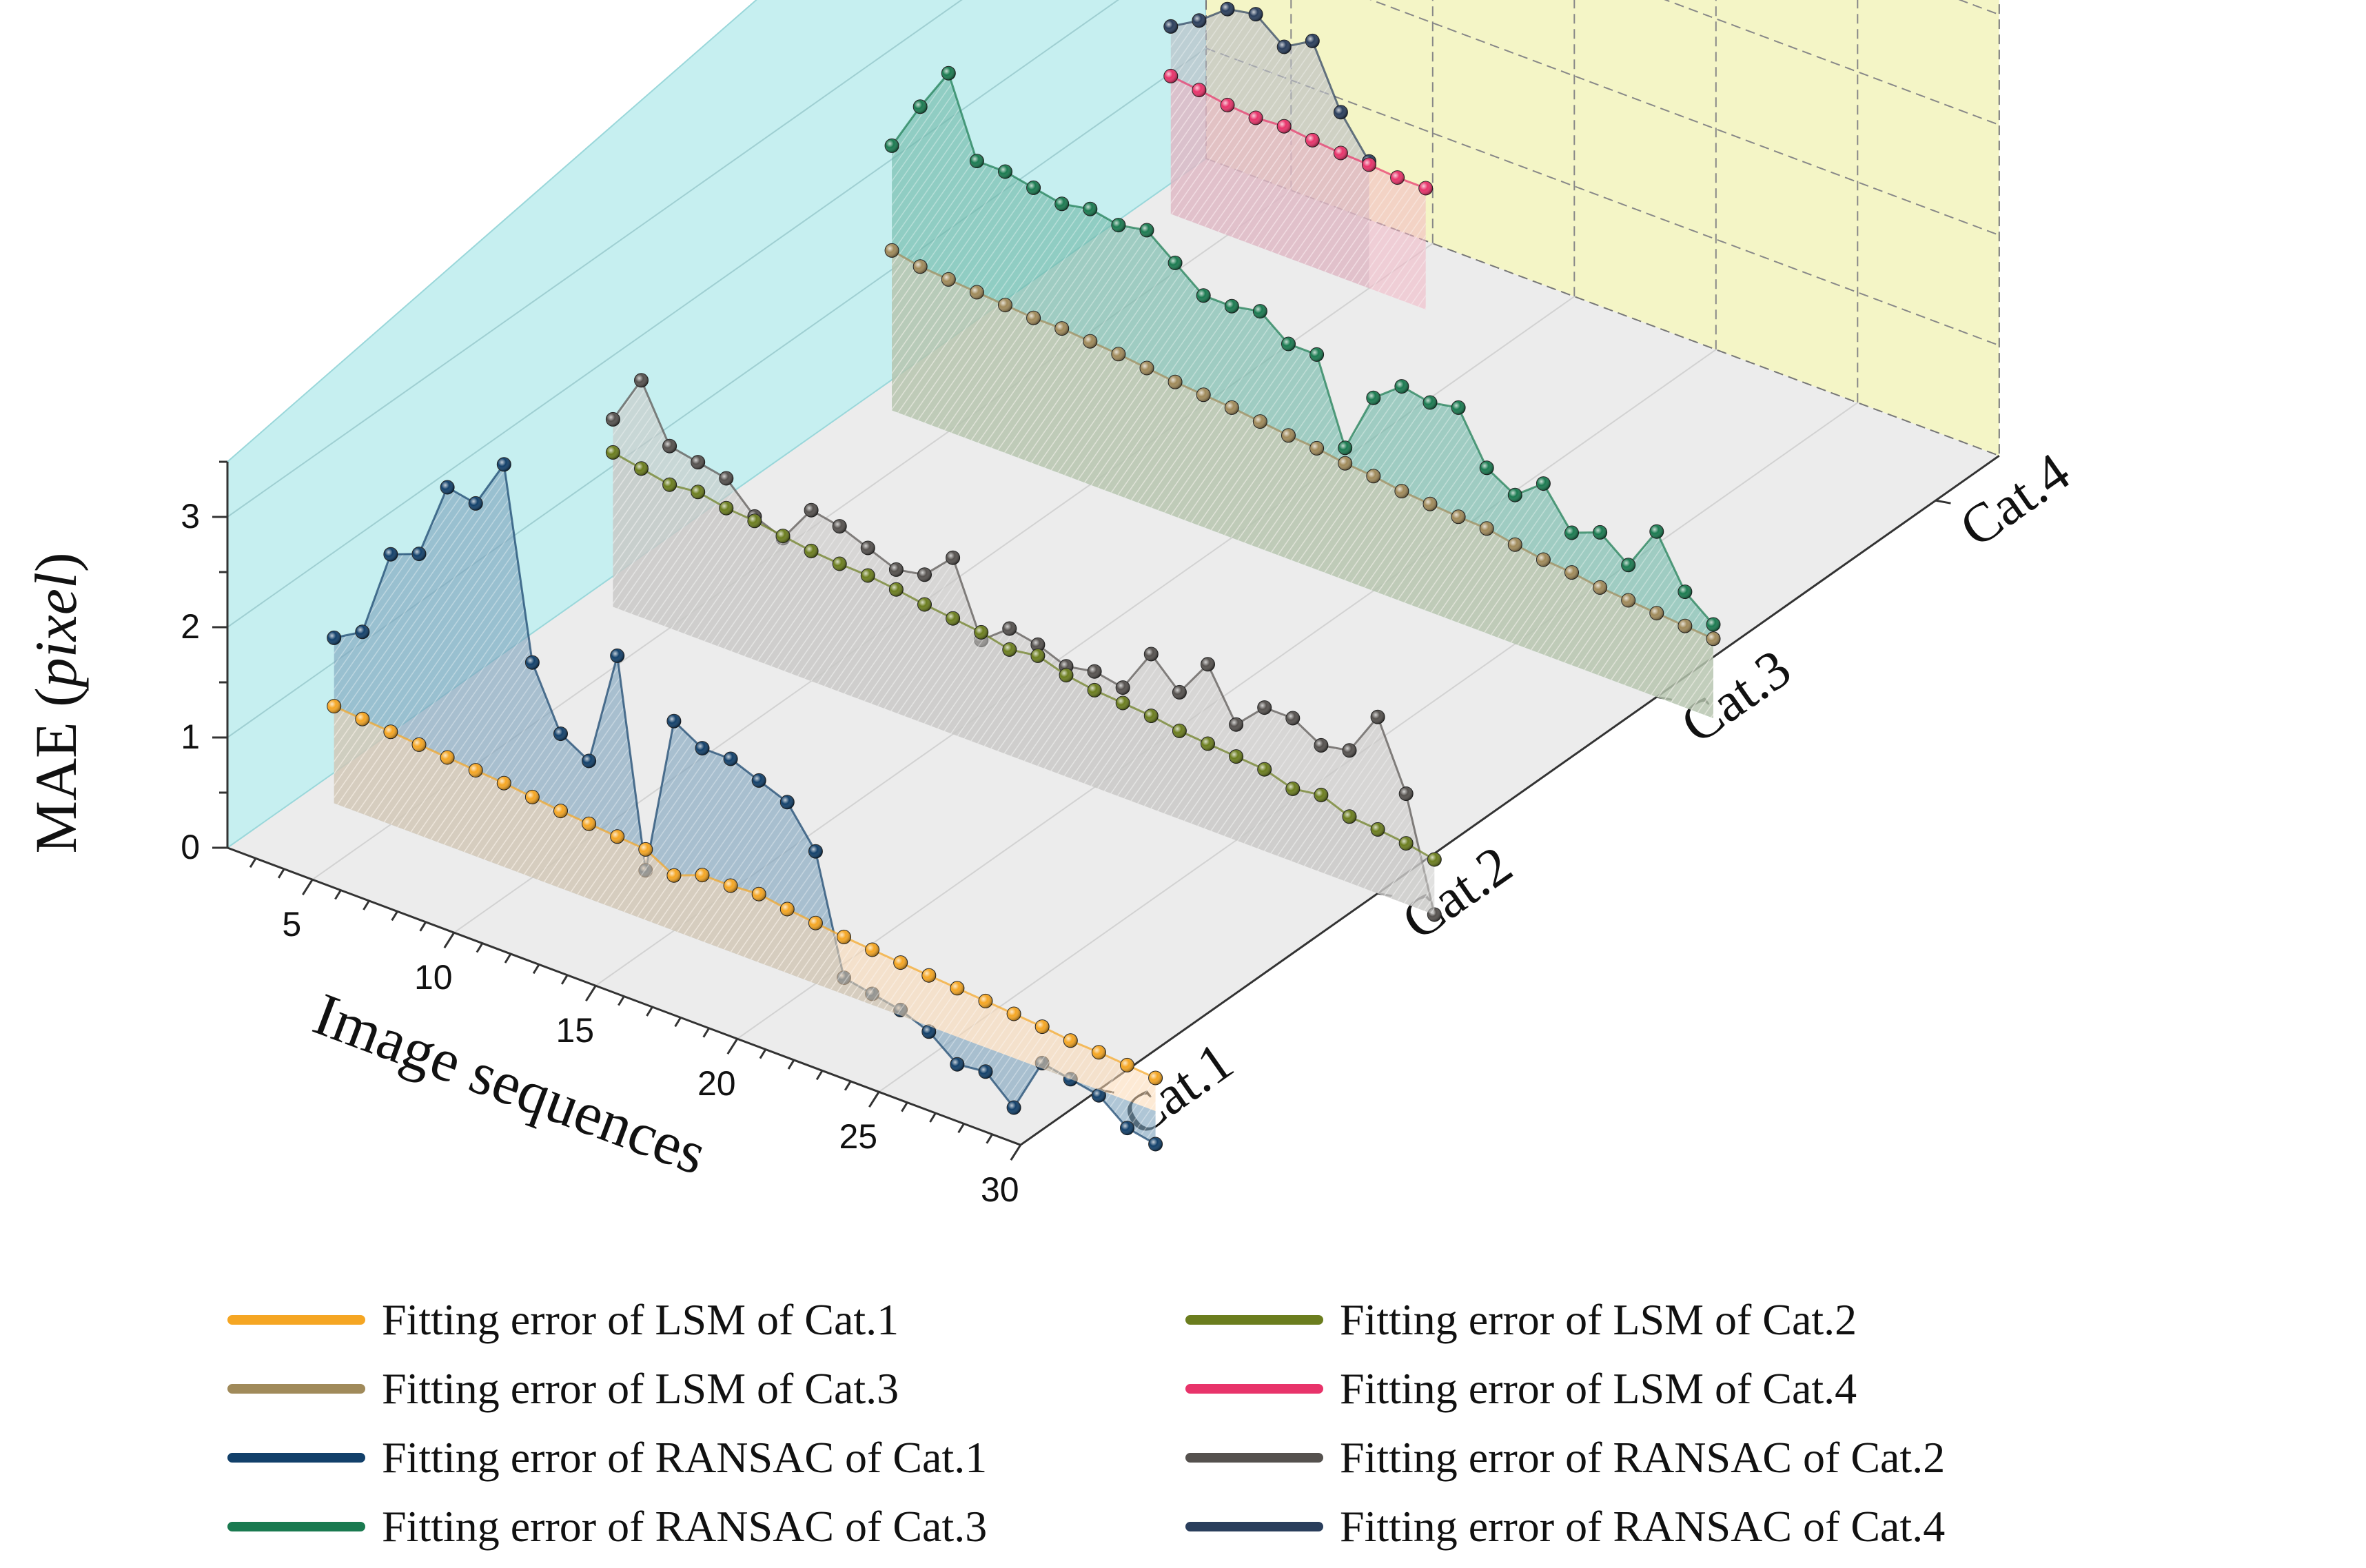 The width and height of the screenshot is (2366, 1568). Describe the element at coordinates (1943, 502) in the screenshot. I see `depth-axis-tick` at that location.